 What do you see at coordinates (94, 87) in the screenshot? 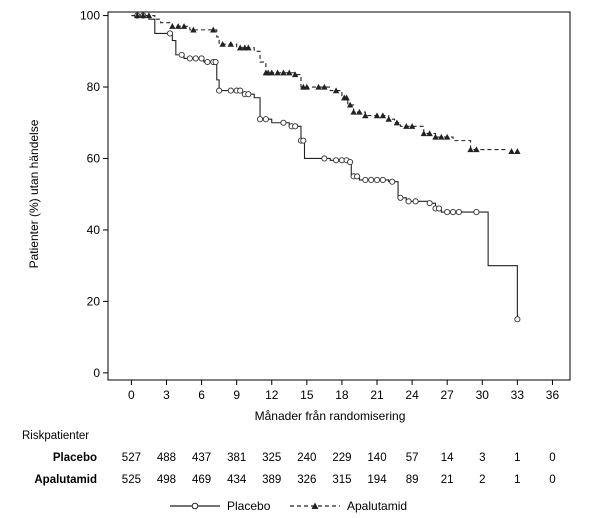
I see `y-tick-label: 80` at bounding box center [94, 87].